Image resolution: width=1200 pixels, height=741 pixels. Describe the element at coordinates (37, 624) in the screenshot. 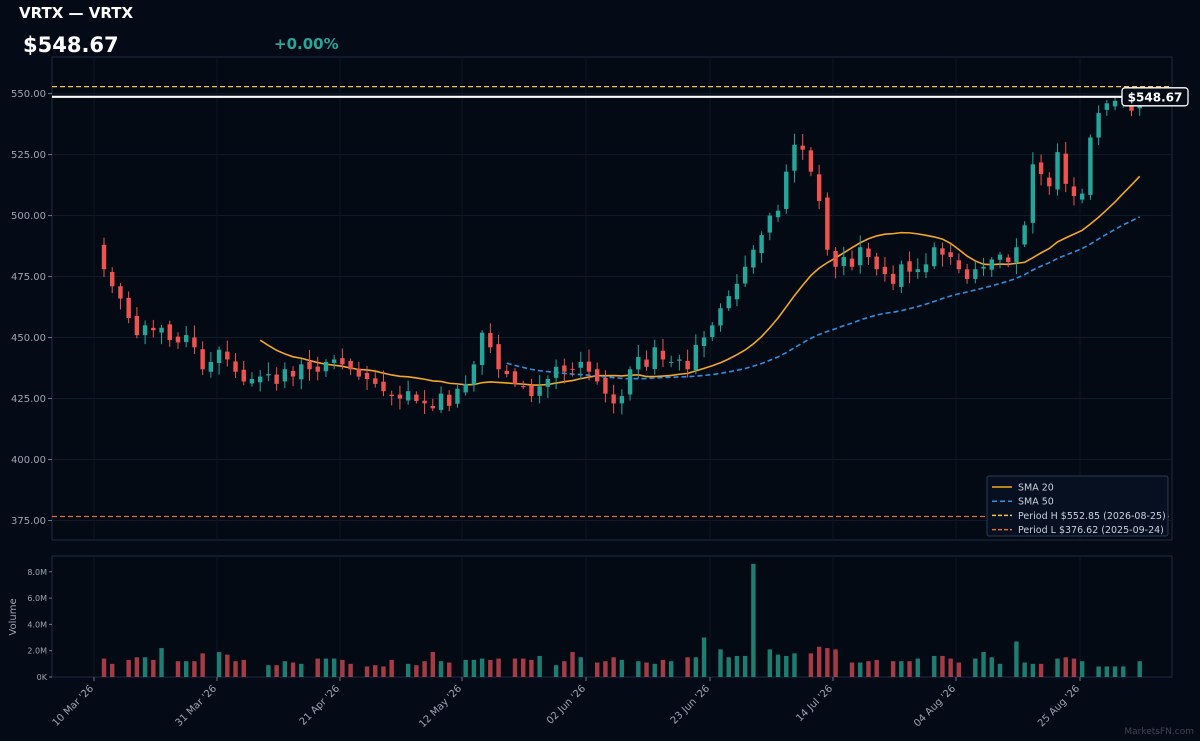

I see `volume-tick-label: 4.0M` at that location.